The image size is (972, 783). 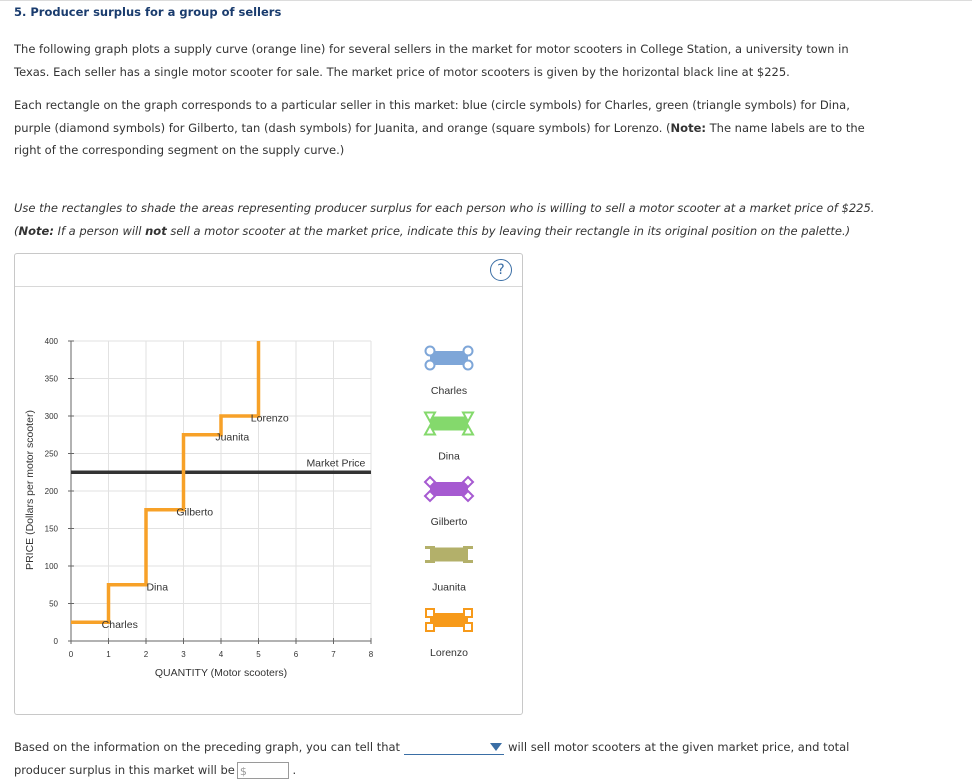 What do you see at coordinates (52, 566) in the screenshot?
I see `y-tick-label: 100` at bounding box center [52, 566].